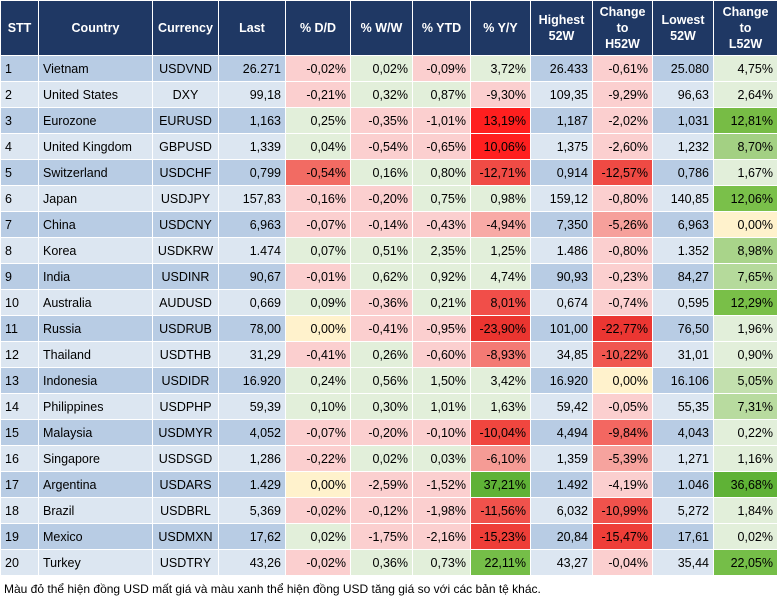 This screenshot has height=602, width=777. What do you see at coordinates (381, 28) in the screenshot?
I see `column-header: % W/W` at bounding box center [381, 28].